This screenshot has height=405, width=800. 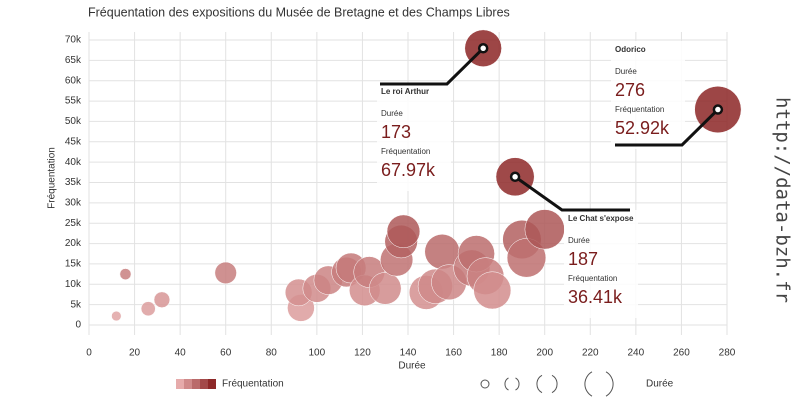 I want to click on y-axis-label: Fréquentation, so click(x=52, y=178).